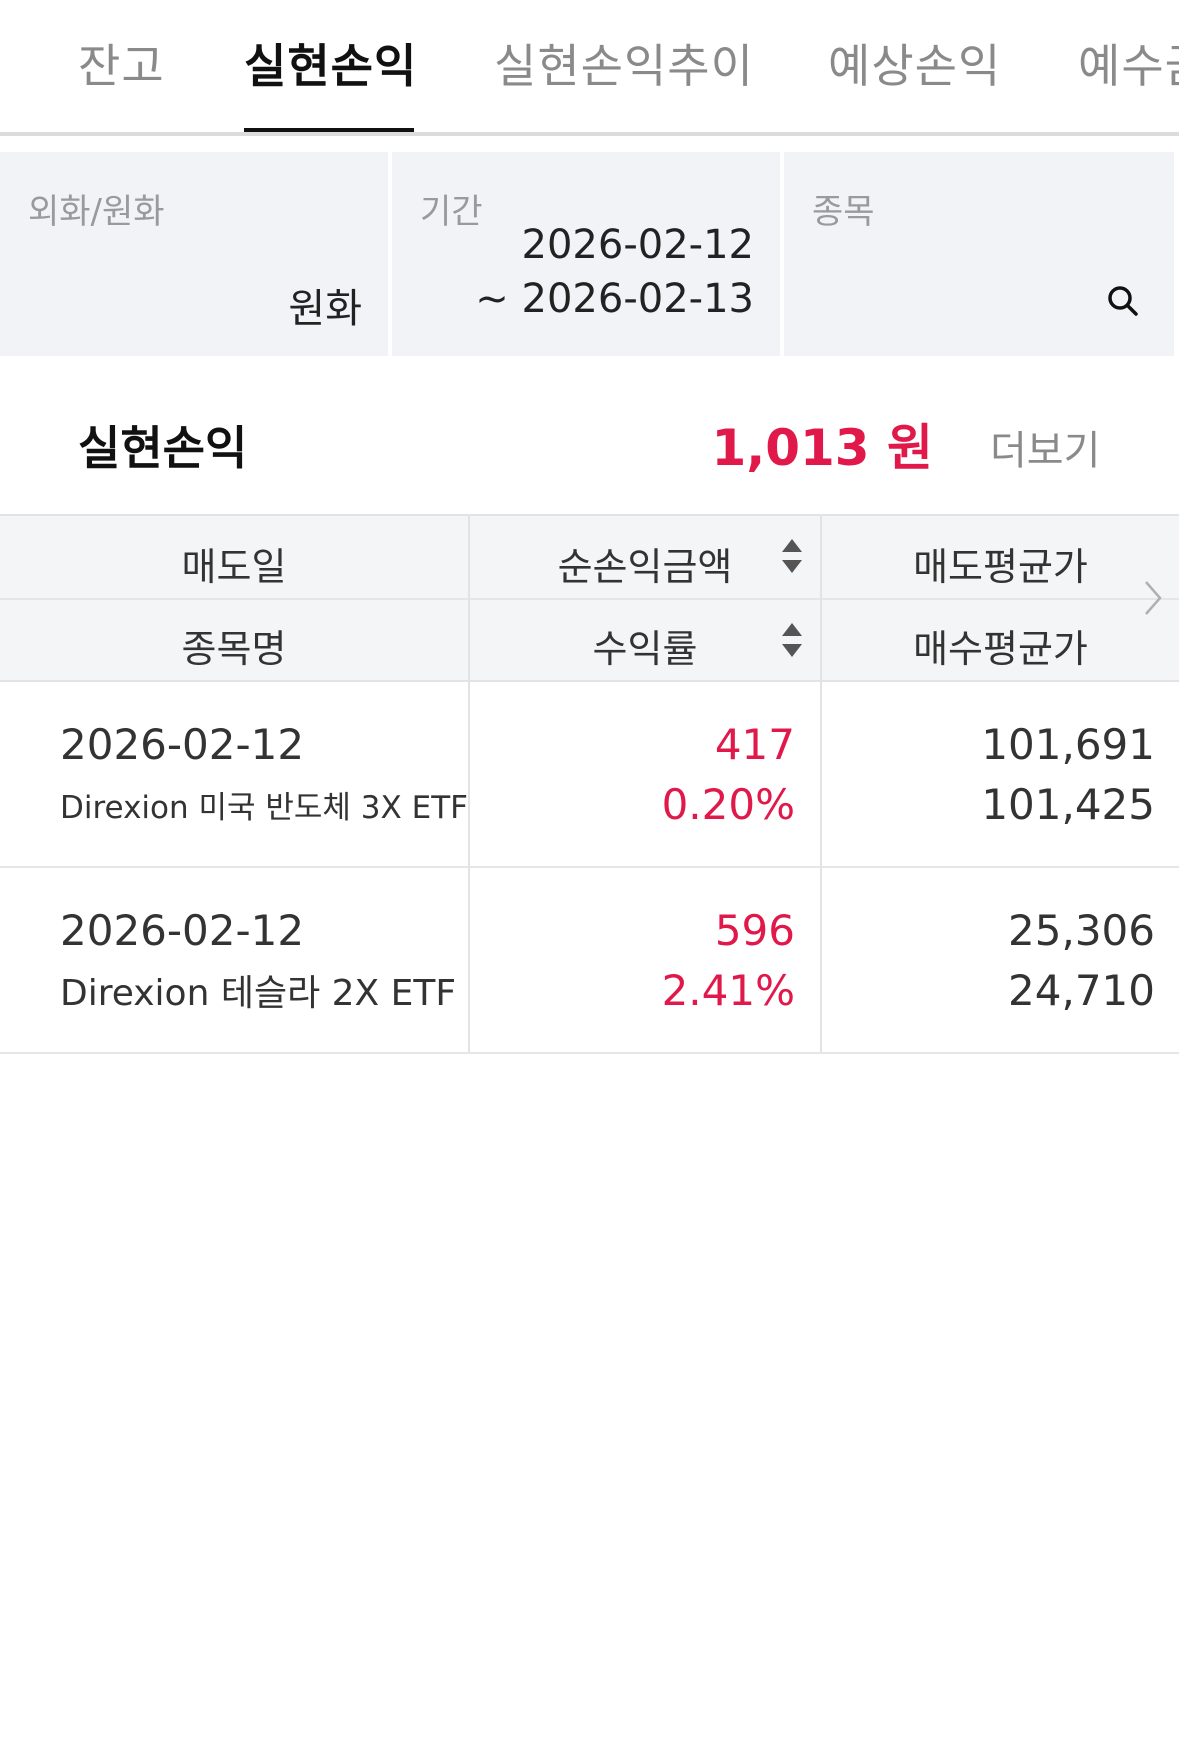  What do you see at coordinates (1081, 930) in the screenshot?
I see `row-sell-avg-price: 25,306` at bounding box center [1081, 930].